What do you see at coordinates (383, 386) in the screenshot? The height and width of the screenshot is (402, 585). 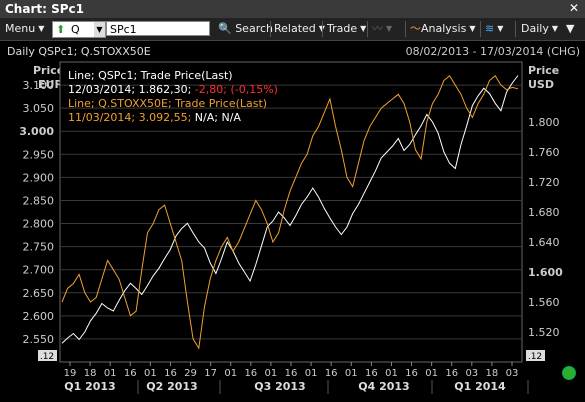 I see `quarter-label: Q4 2013` at bounding box center [383, 386].